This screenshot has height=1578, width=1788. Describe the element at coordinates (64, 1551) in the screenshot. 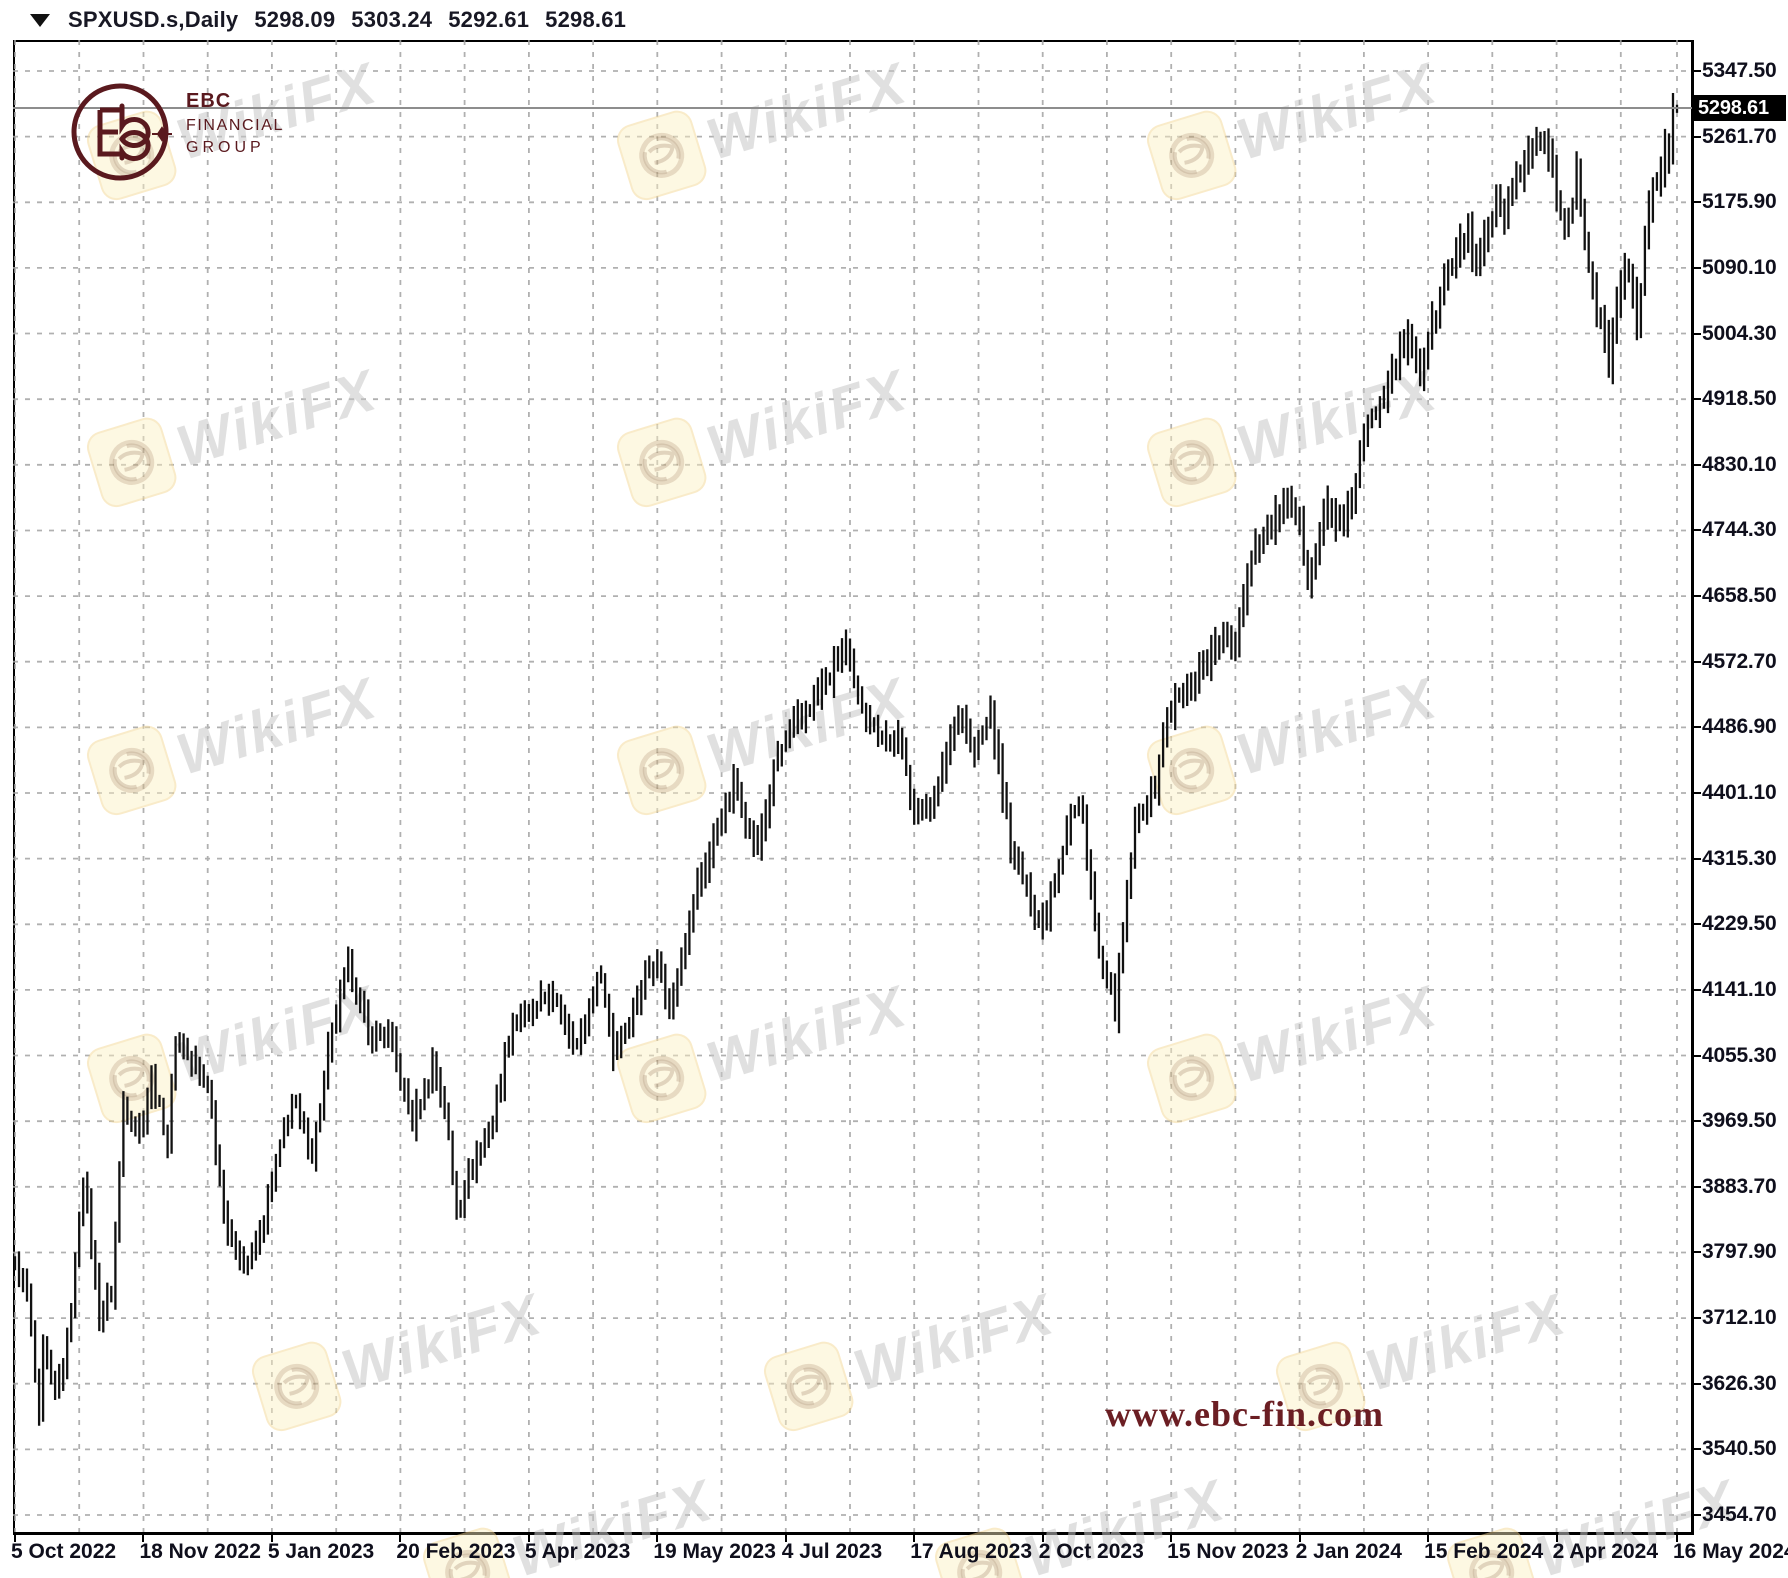

I see `time-axis-label: 5 Oct 2022` at that location.